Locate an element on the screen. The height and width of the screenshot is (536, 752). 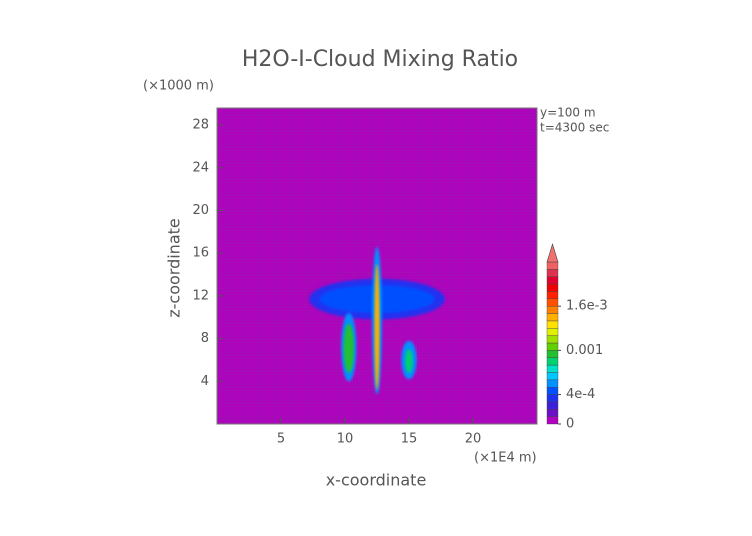
x-tick-label: 20 is located at coordinates (473, 439).